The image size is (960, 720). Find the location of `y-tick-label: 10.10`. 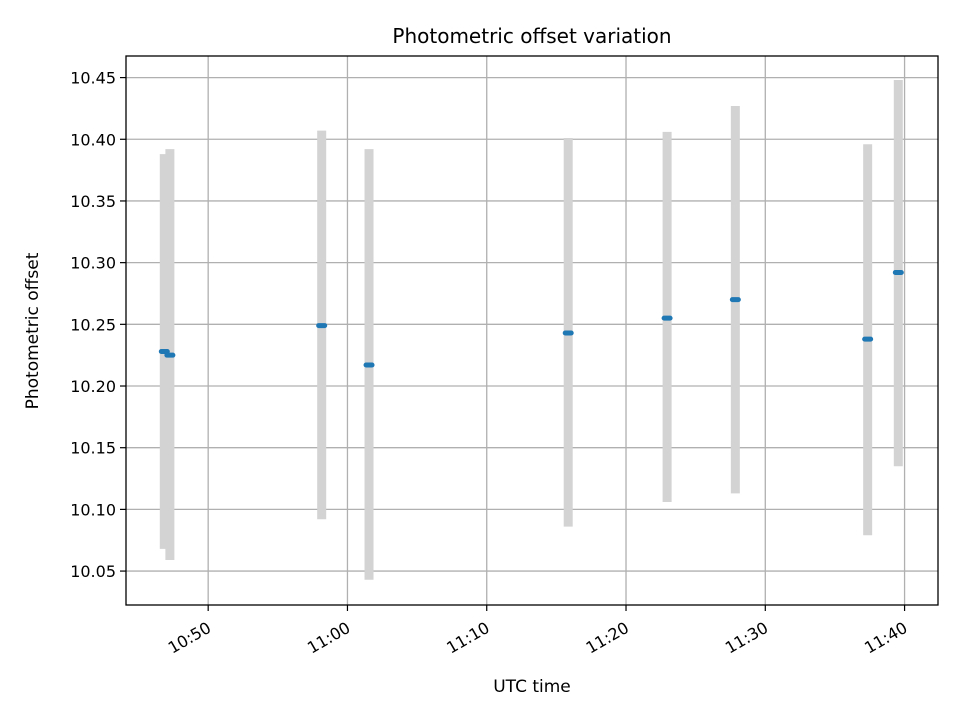

y-tick-label: 10.10 is located at coordinates (93, 509).